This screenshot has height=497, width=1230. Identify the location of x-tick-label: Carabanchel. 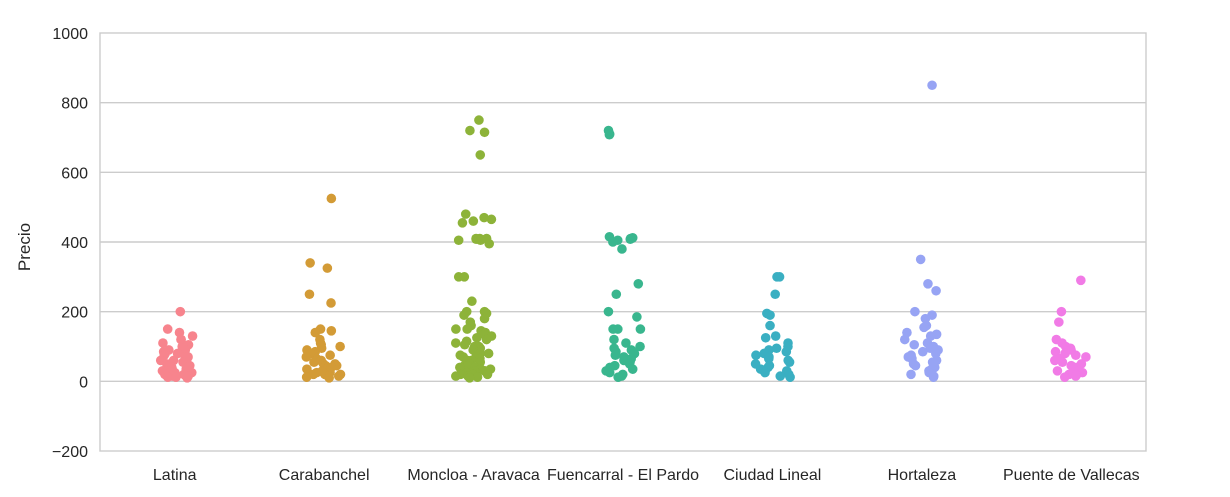
(324, 475).